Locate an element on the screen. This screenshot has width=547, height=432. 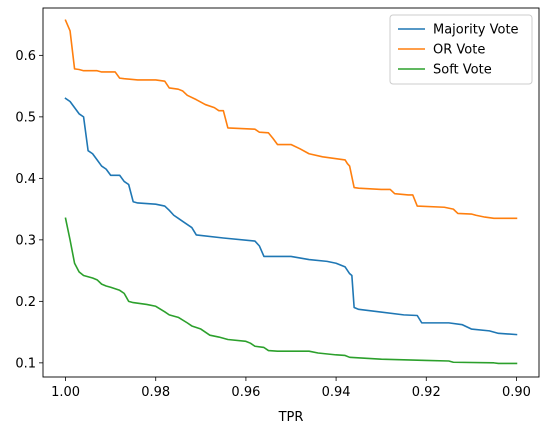
legend-label-majority-vote: Majority Vote is located at coordinates (476, 30).